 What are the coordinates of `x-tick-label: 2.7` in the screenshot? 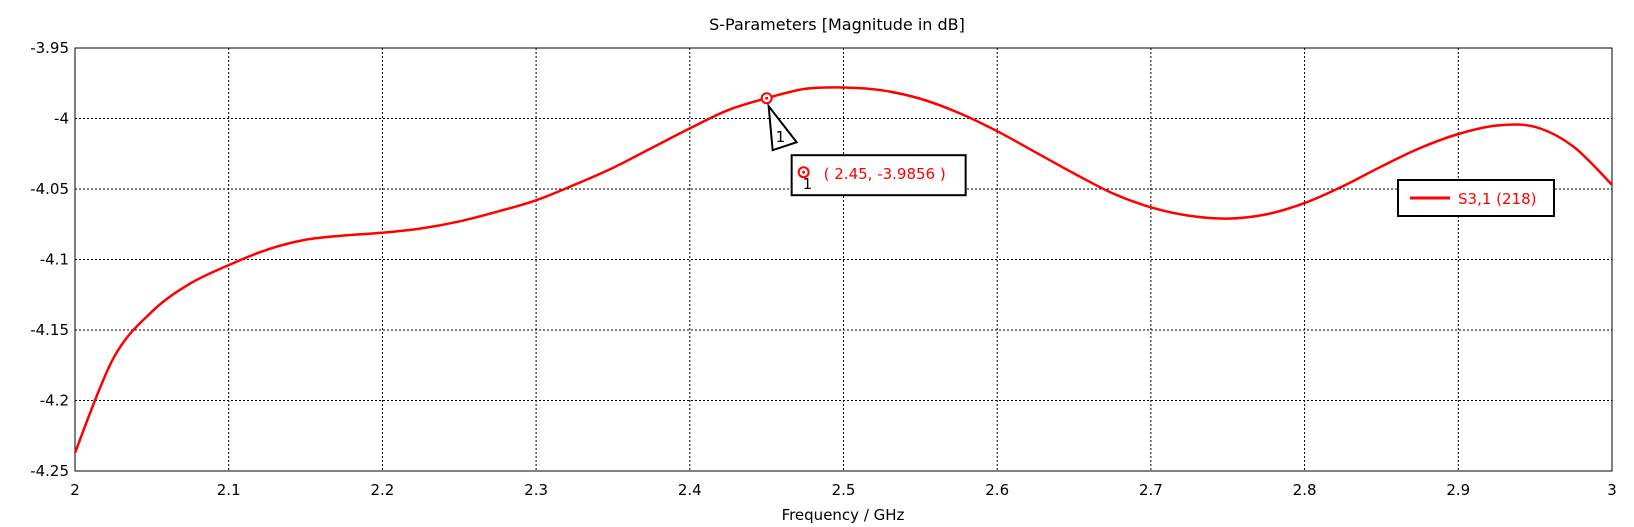 It's located at (1151, 490).